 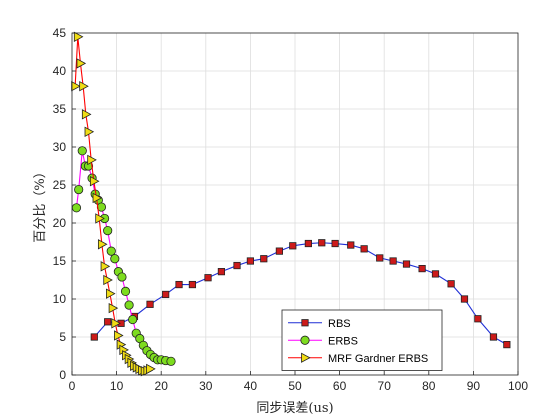 What do you see at coordinates (251, 386) in the screenshot?
I see `x-tick-label: 40` at bounding box center [251, 386].